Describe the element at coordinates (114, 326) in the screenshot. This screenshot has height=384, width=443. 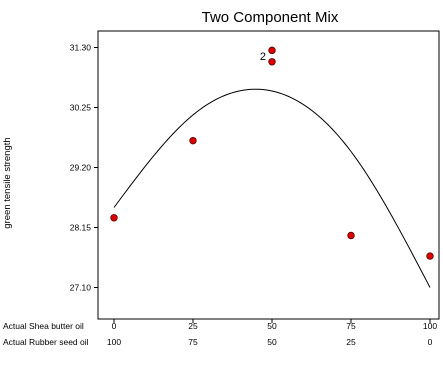
I see `x-tick-label-shea: 0` at that location.